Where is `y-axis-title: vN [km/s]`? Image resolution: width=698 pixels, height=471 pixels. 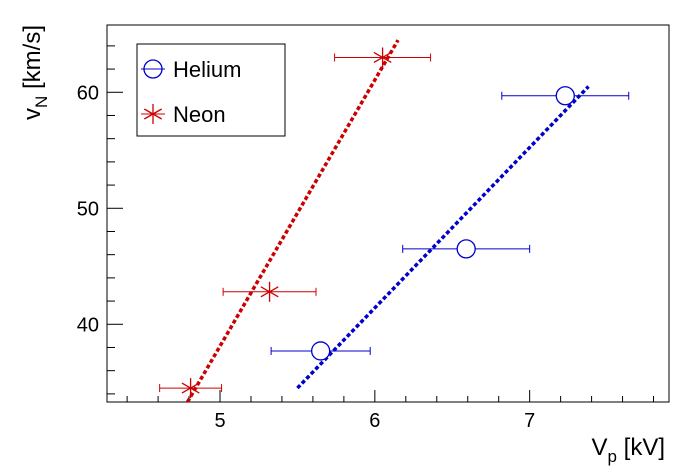
y-axis-title: vN [km/s] is located at coordinates (35, 72).